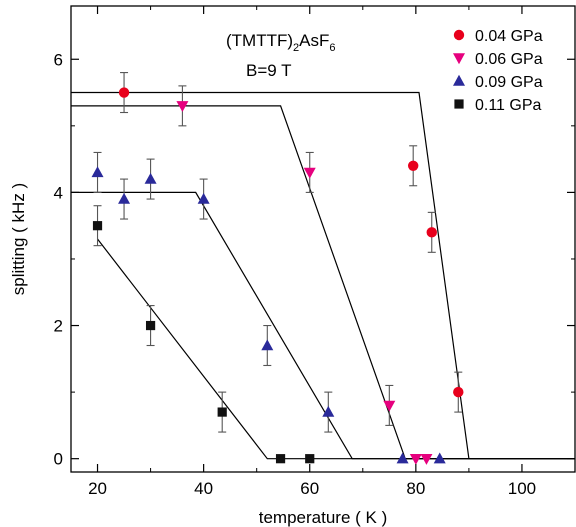 The image size is (576, 527). What do you see at coordinates (522, 488) in the screenshot?
I see `x-tick-label: 100` at bounding box center [522, 488].